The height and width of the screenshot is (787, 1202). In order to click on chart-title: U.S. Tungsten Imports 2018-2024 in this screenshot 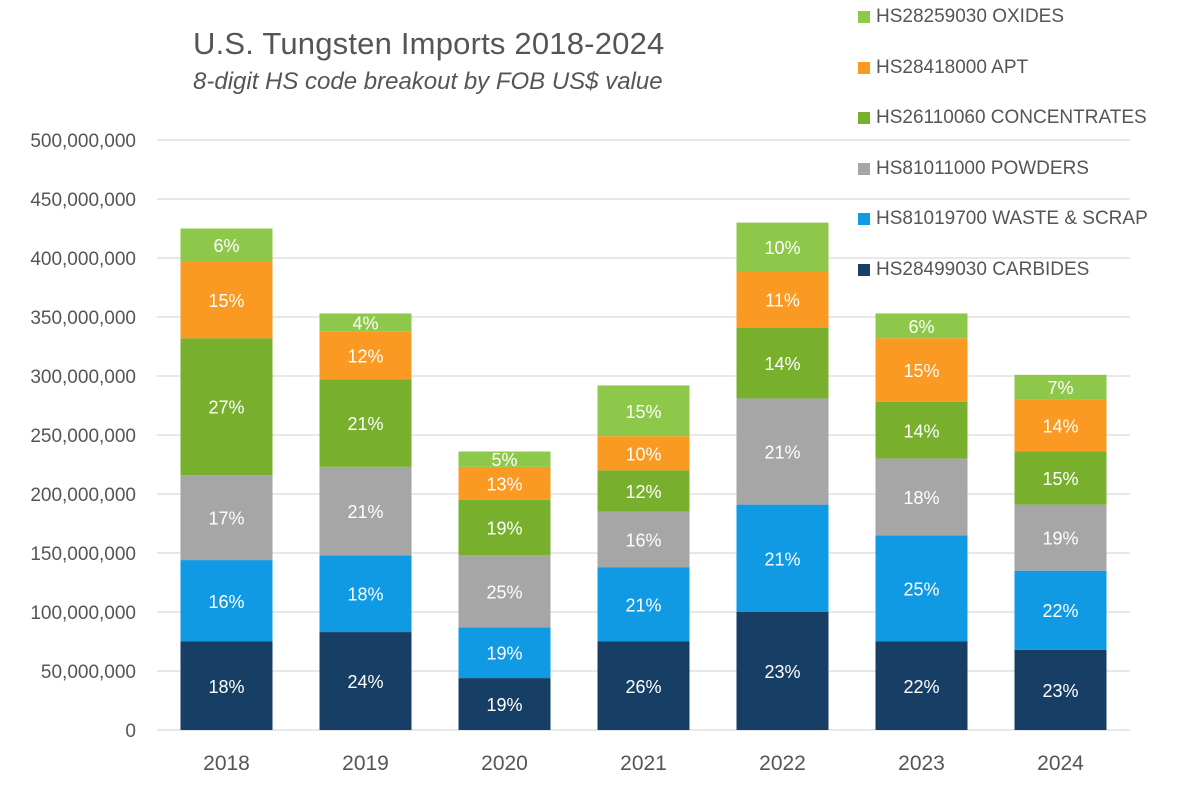, I will do `click(429, 43)`.